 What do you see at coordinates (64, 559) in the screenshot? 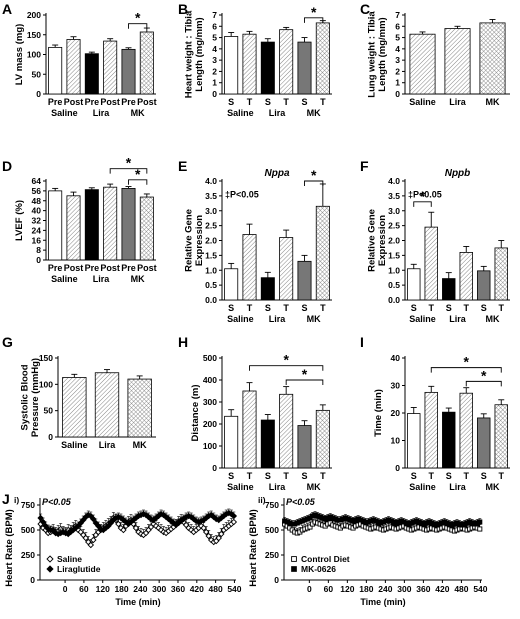
I see `legend-entry: Saline` at bounding box center [64, 559].